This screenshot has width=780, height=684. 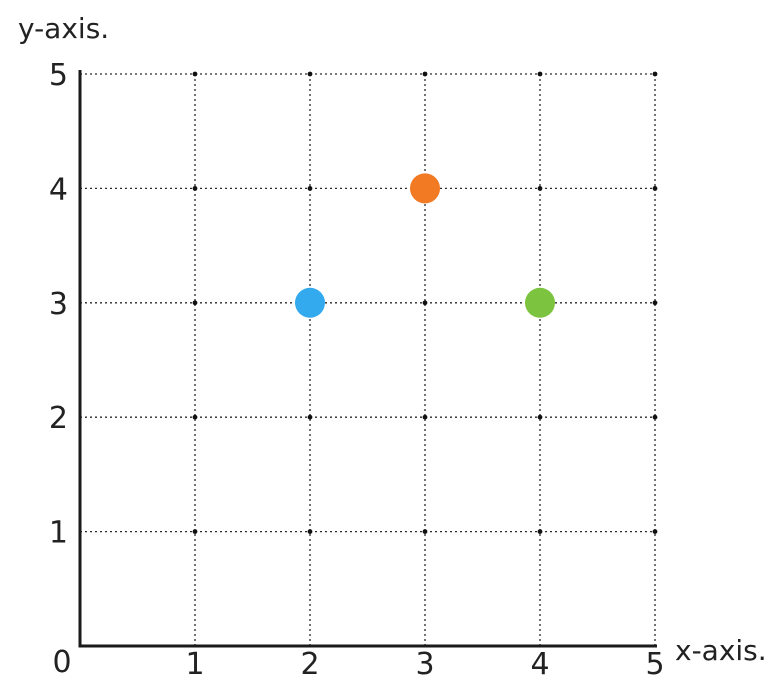 What do you see at coordinates (63, 28) in the screenshot?
I see `y-axis-title: y-axis.` at bounding box center [63, 28].